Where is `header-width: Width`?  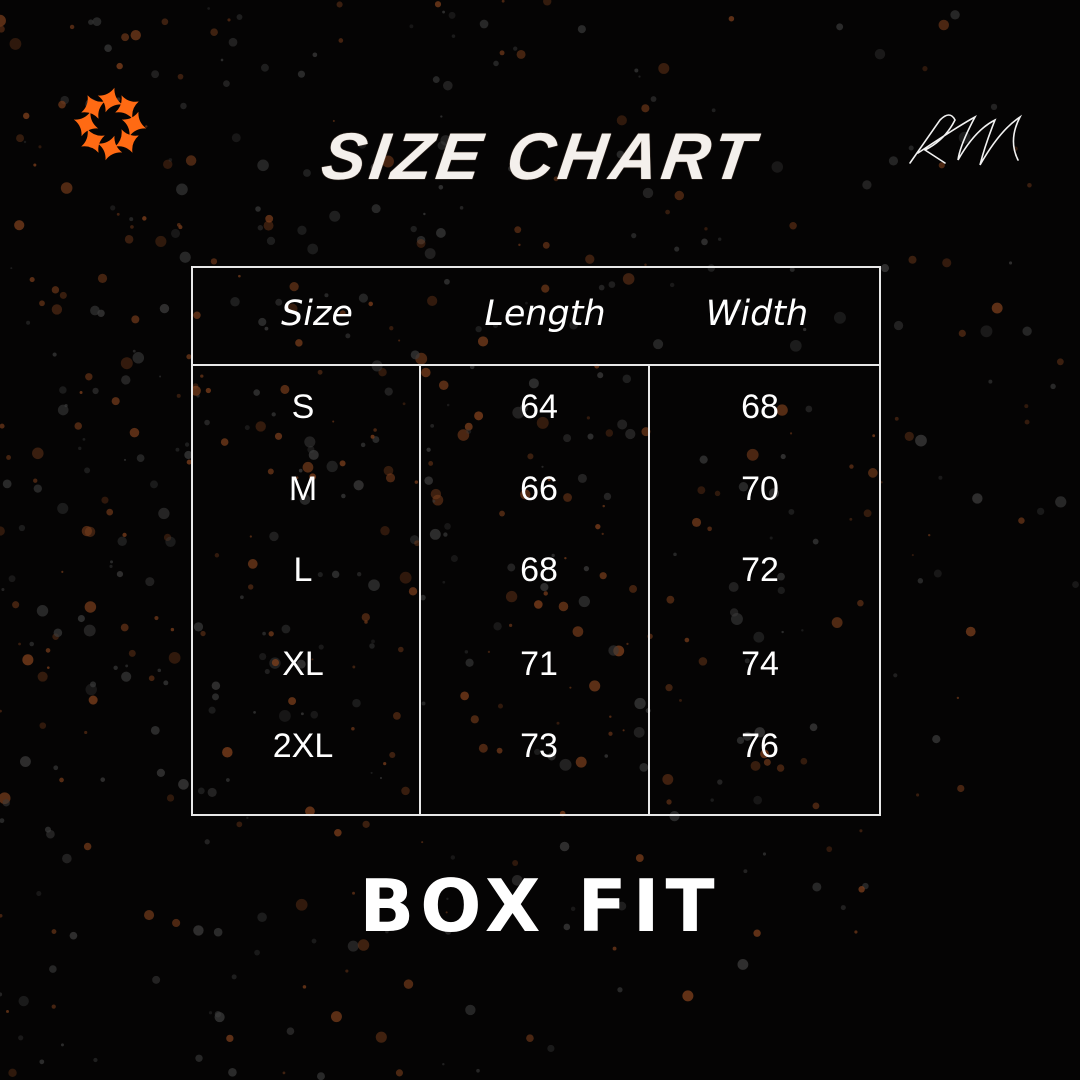
header-width: Width is located at coordinates (757, 314).